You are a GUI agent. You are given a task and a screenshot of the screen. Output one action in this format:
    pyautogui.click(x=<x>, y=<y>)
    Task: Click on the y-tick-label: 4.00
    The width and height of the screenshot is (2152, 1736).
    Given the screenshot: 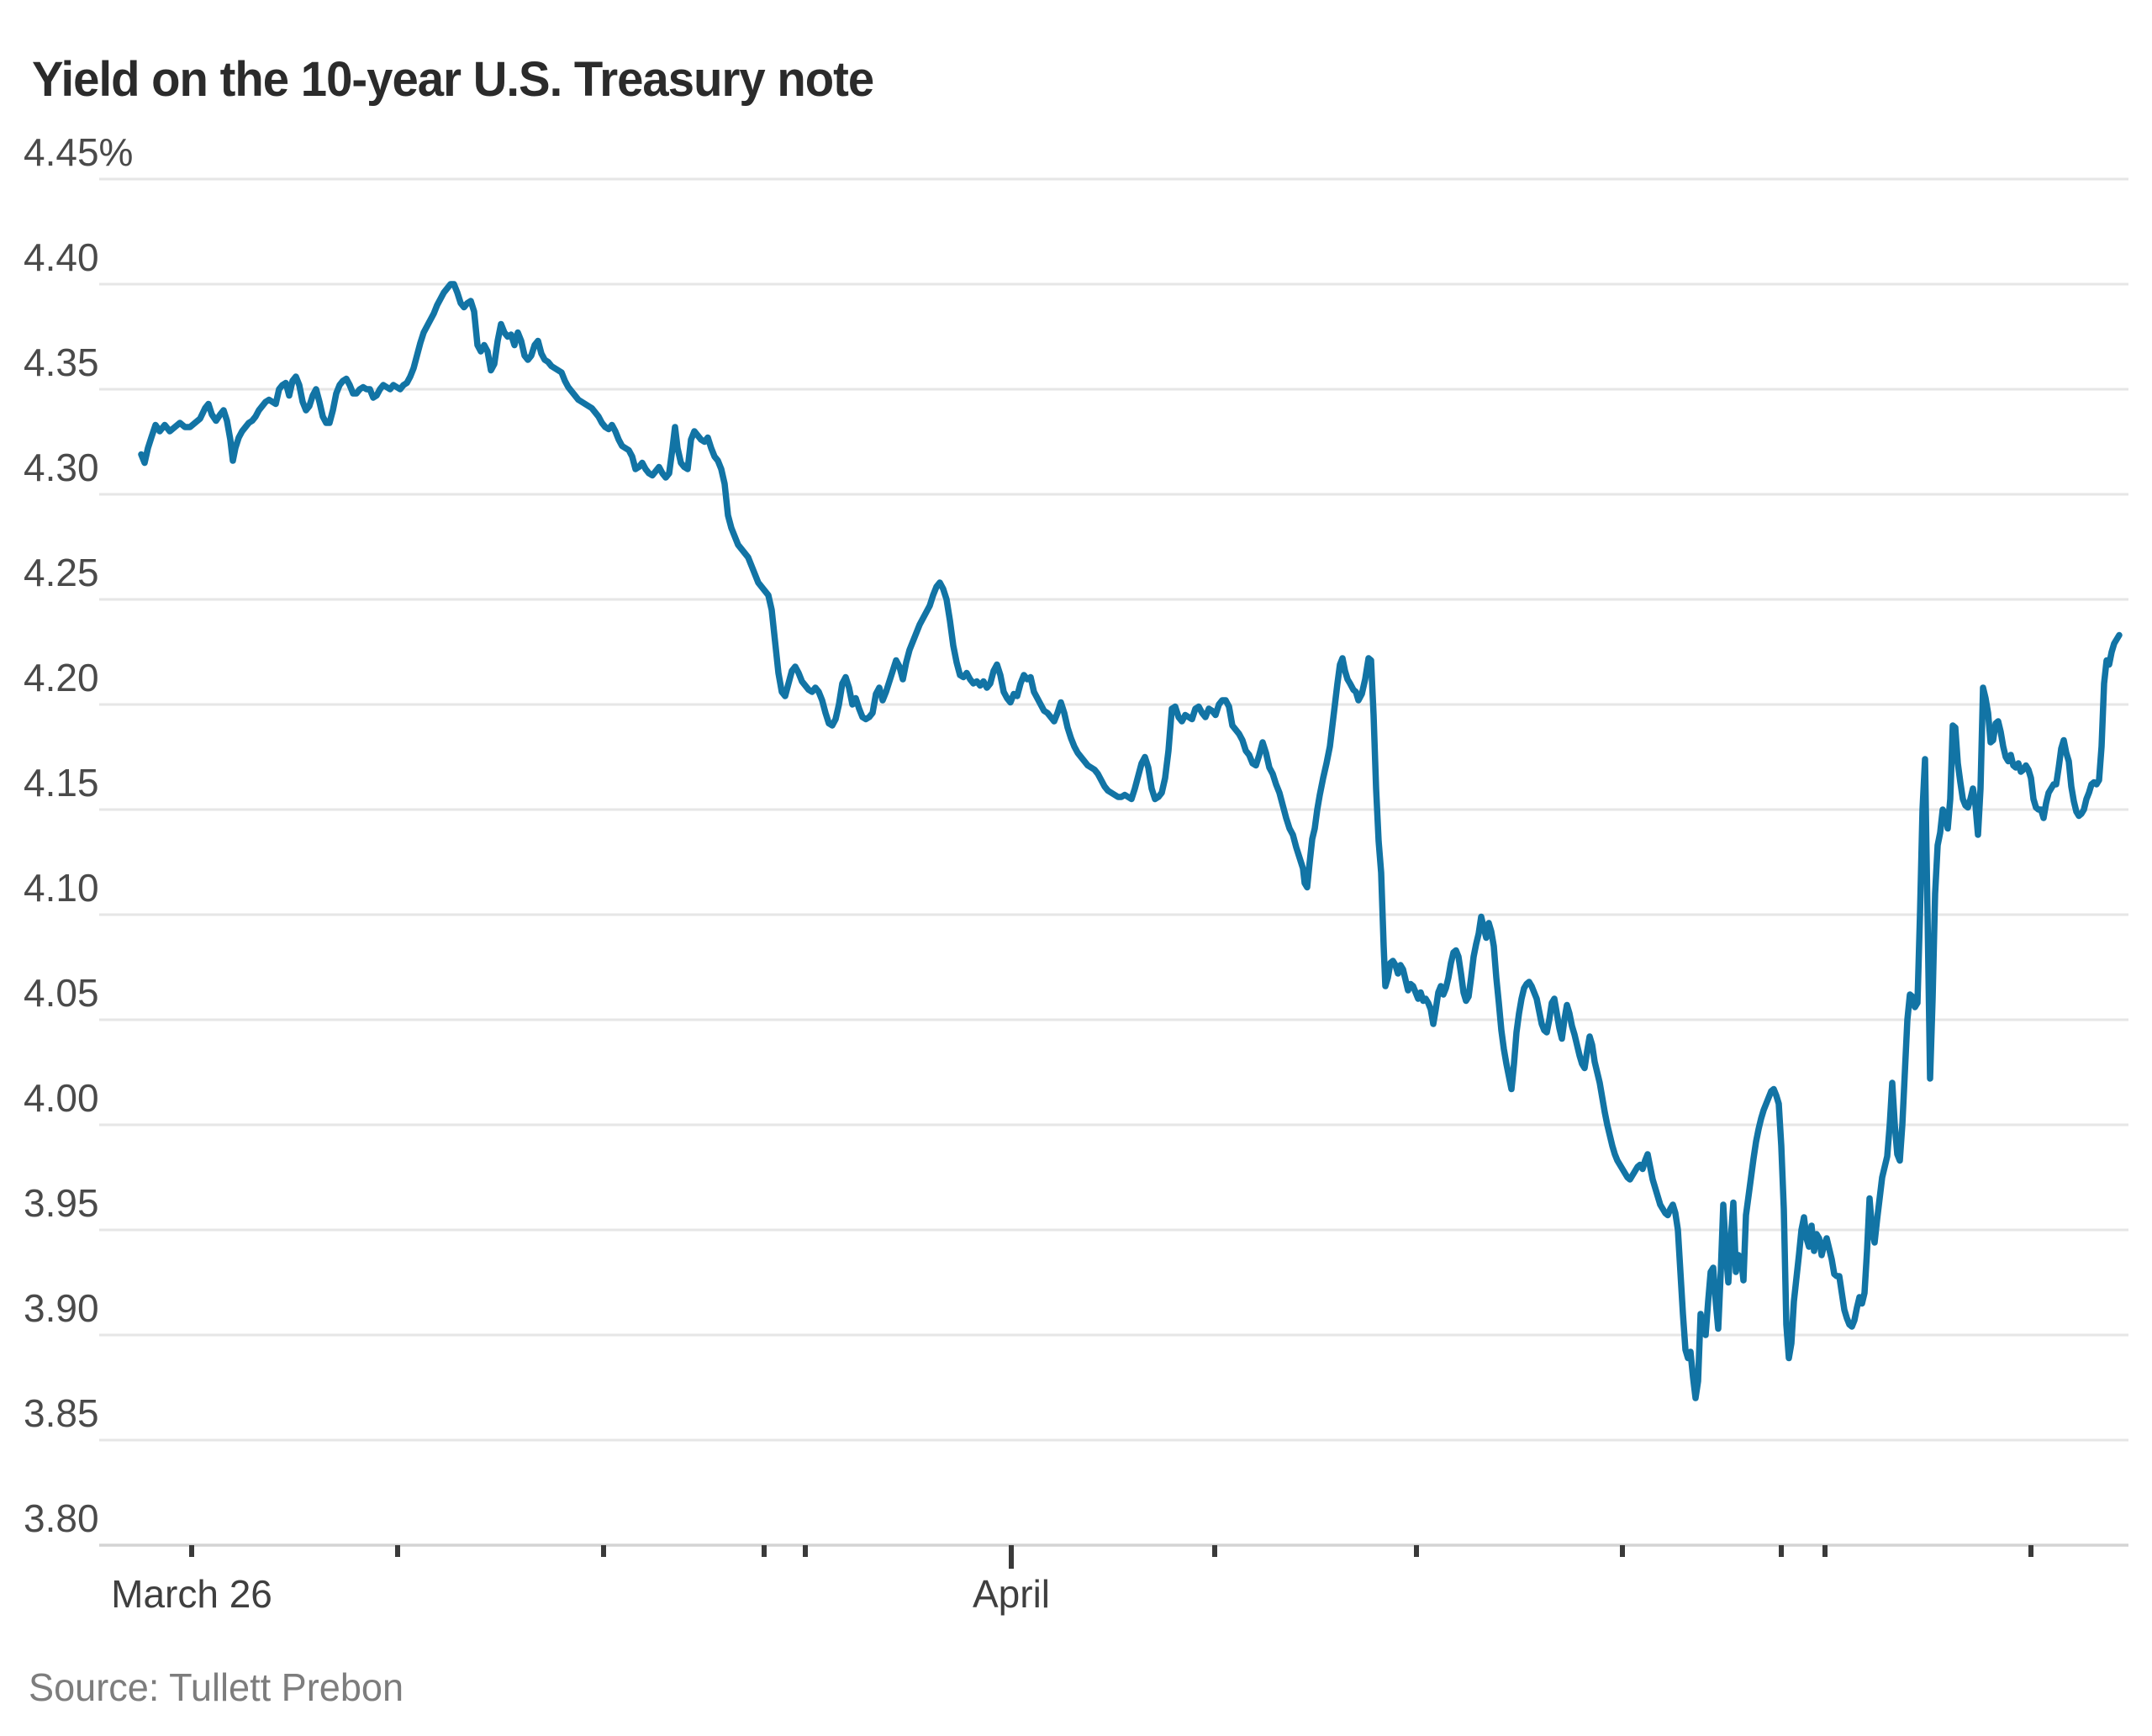 What is the action you would take?
    pyautogui.click(x=61, y=1098)
    